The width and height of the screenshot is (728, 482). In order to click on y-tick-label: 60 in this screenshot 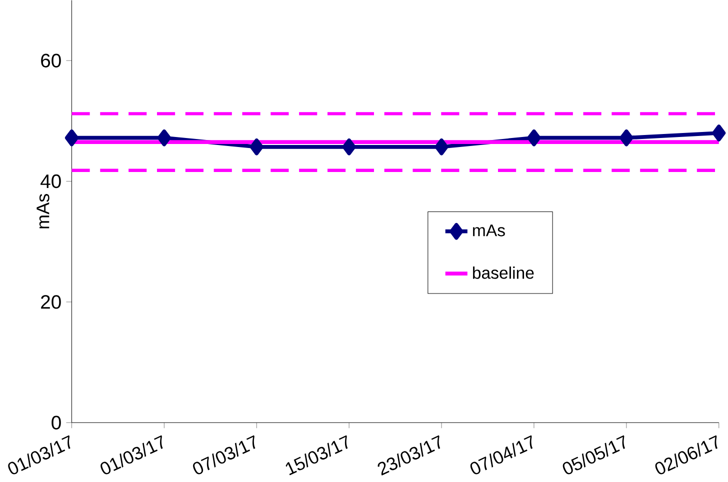, I will do `click(51, 61)`.